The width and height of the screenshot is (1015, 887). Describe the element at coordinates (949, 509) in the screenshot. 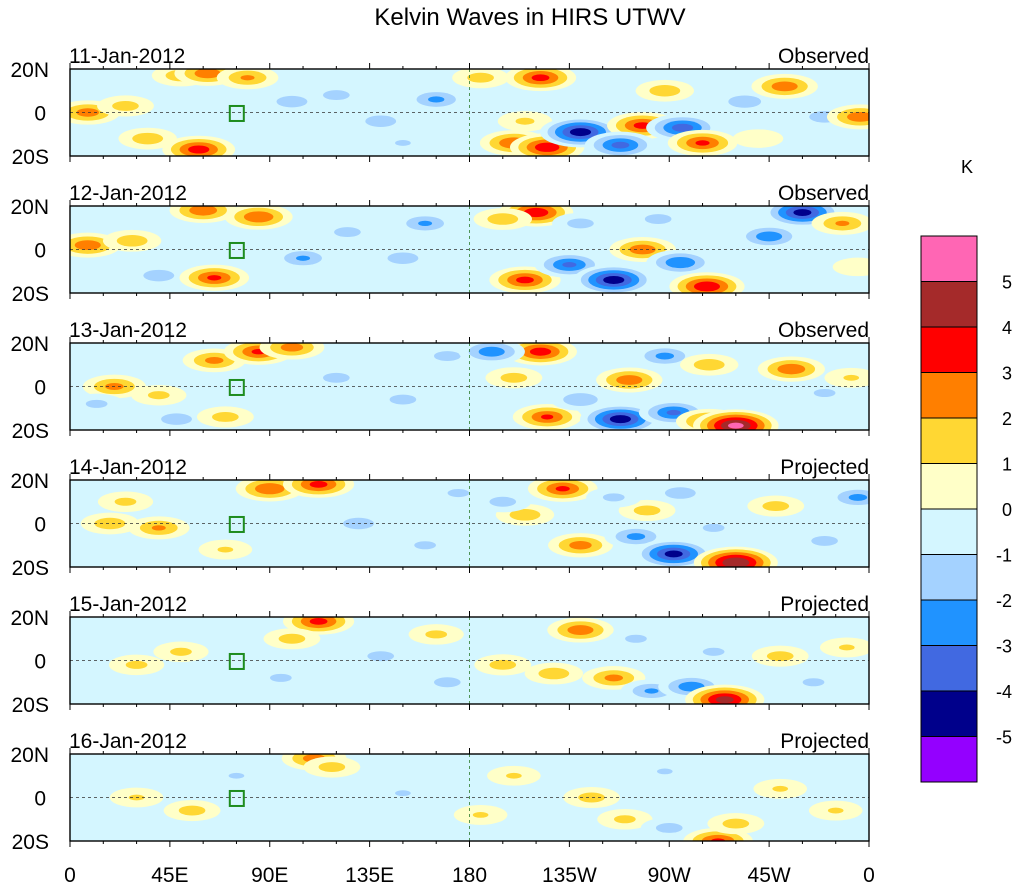

I see `colorbar-boxes` at that location.